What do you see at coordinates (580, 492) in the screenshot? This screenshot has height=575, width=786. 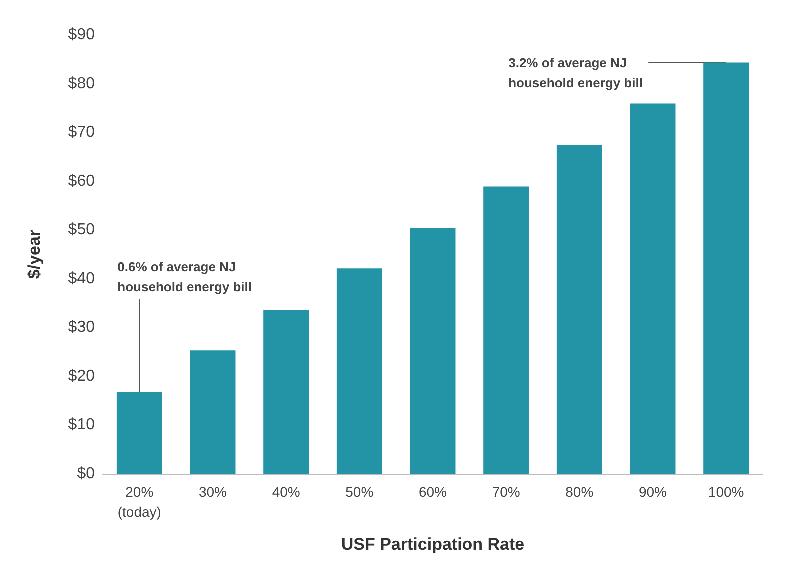 I see `x-tick-label: 80%` at bounding box center [580, 492].